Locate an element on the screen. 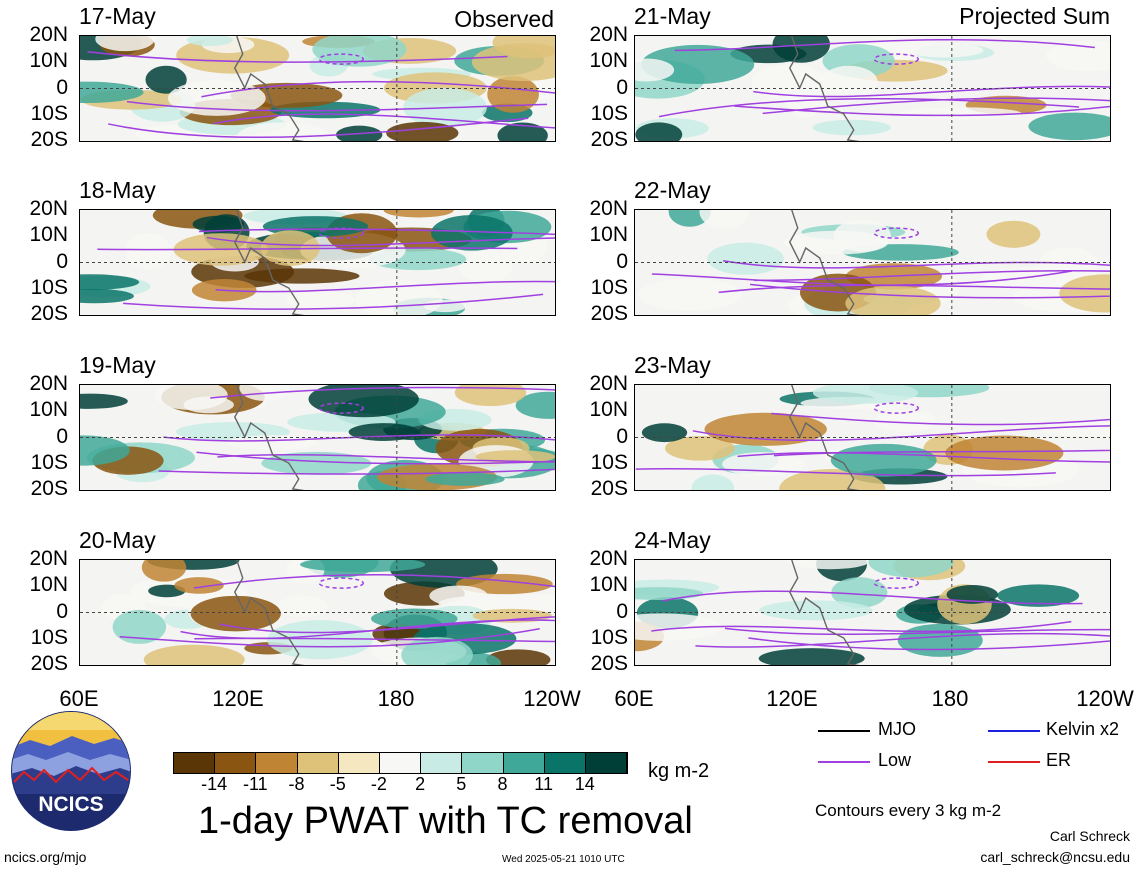 The width and height of the screenshot is (1135, 872). colorbar is located at coordinates (400, 763).